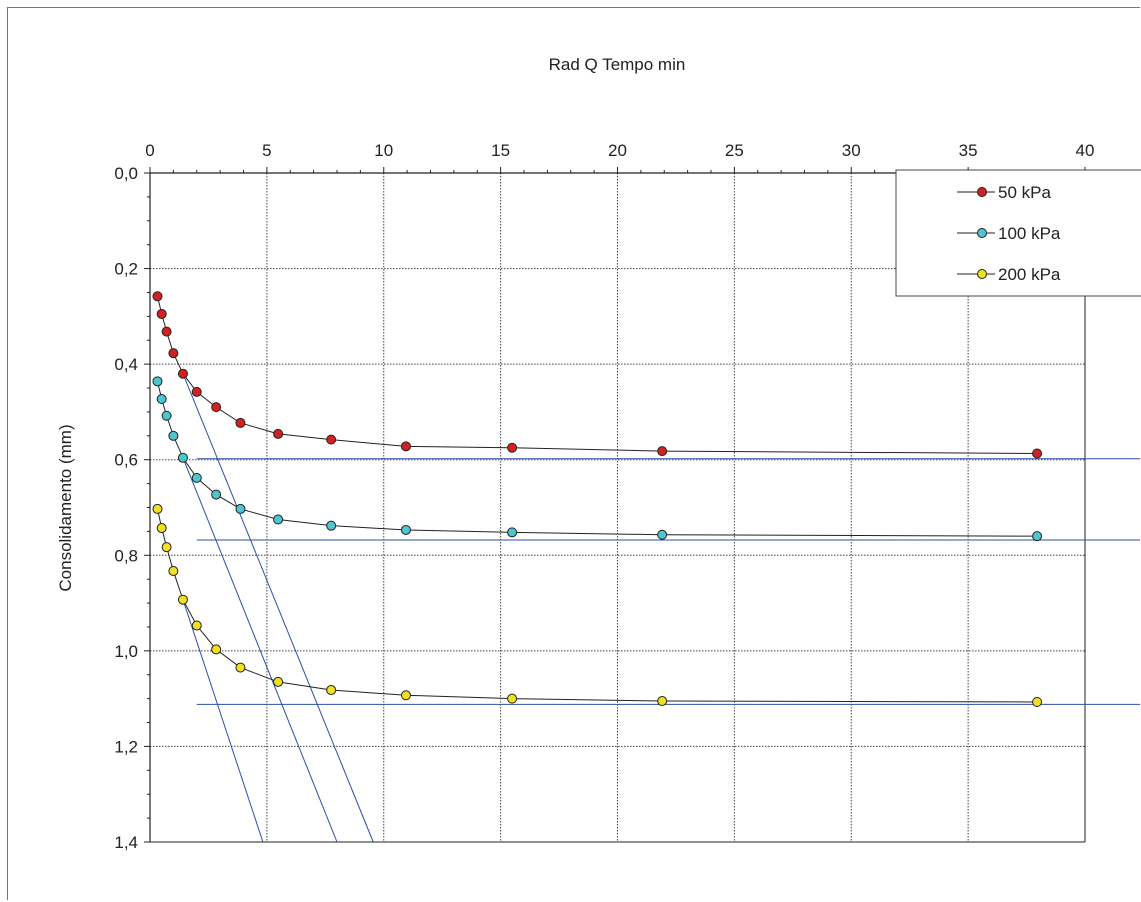 Image resolution: width=1141 pixels, height=902 pixels. Describe the element at coordinates (1029, 274) in the screenshot. I see `legend-label: 200 kPa` at that location.